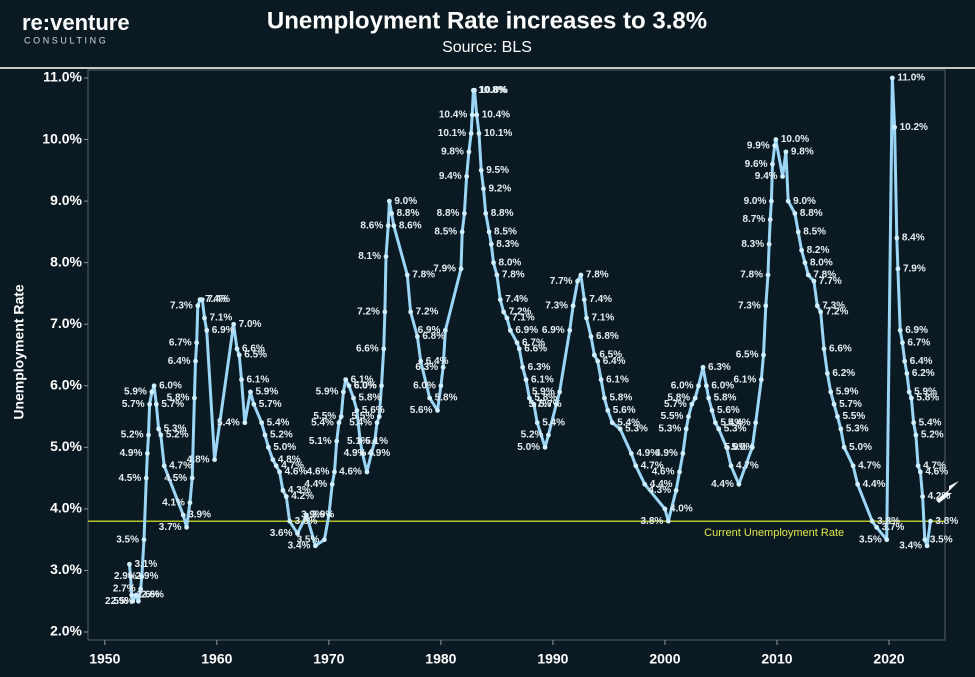  What do you see at coordinates (177, 435) in the screenshot?
I see `data-label: 5.2%` at bounding box center [177, 435].